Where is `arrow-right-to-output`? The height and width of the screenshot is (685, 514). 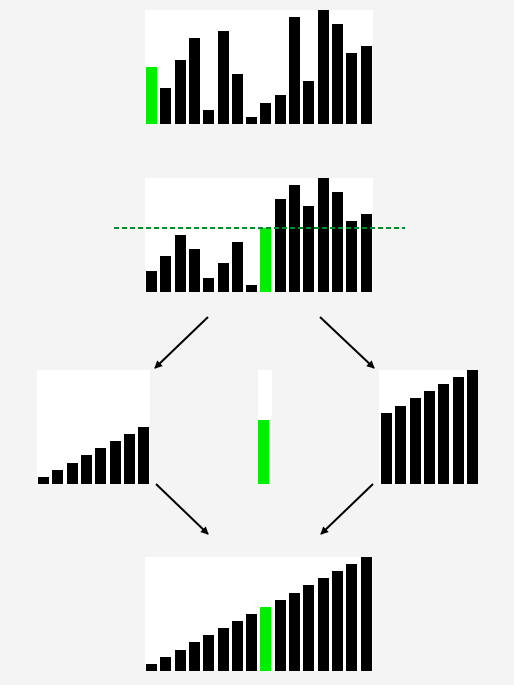 arrow-right-to-output is located at coordinates (347, 509).